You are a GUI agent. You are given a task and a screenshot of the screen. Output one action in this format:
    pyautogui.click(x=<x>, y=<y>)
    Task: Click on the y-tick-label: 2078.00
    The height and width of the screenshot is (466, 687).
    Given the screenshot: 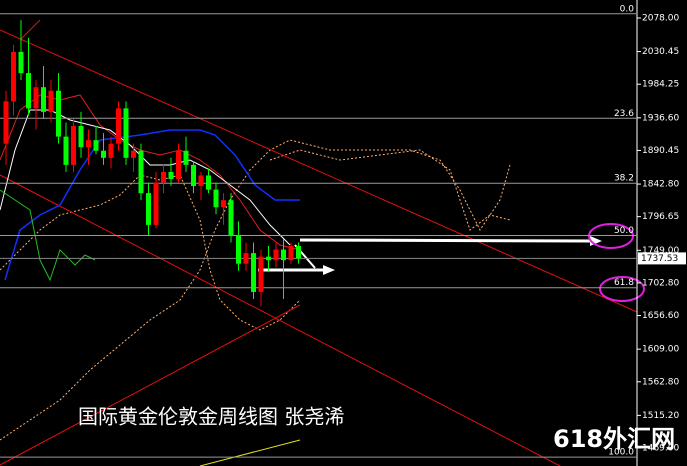 What is the action you would take?
    pyautogui.click(x=660, y=19)
    